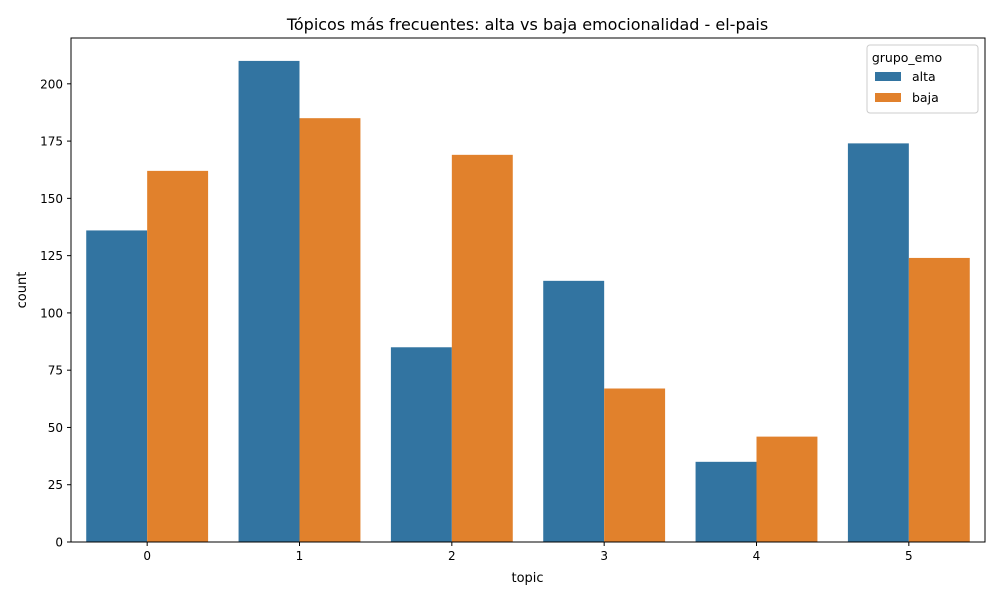  Describe the element at coordinates (51, 313) in the screenshot. I see `y-tick-label: 100` at that location.